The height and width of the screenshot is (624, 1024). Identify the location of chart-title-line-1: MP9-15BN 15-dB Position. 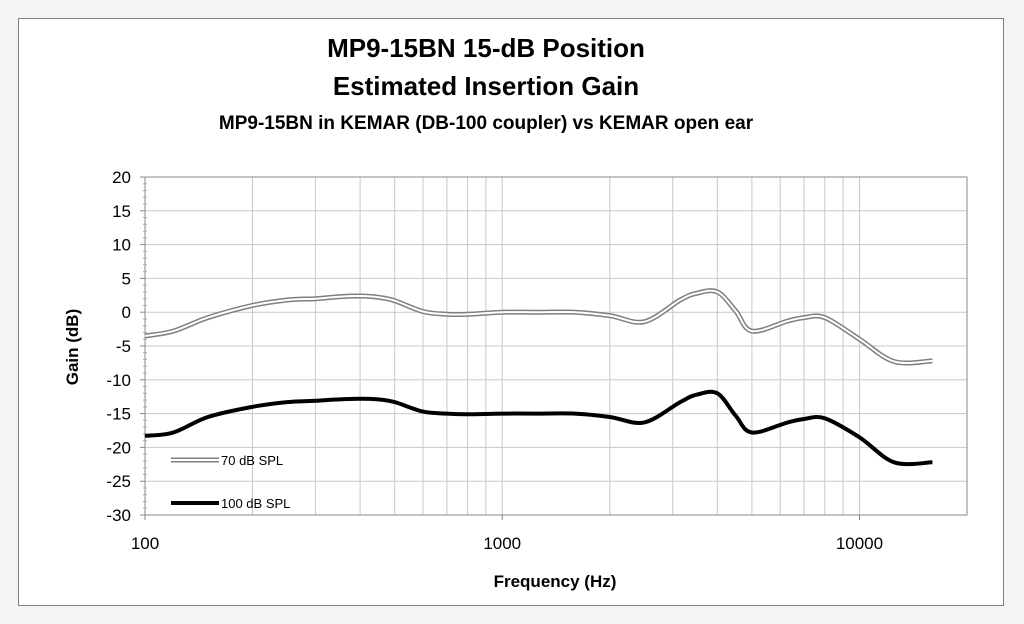
(486, 48).